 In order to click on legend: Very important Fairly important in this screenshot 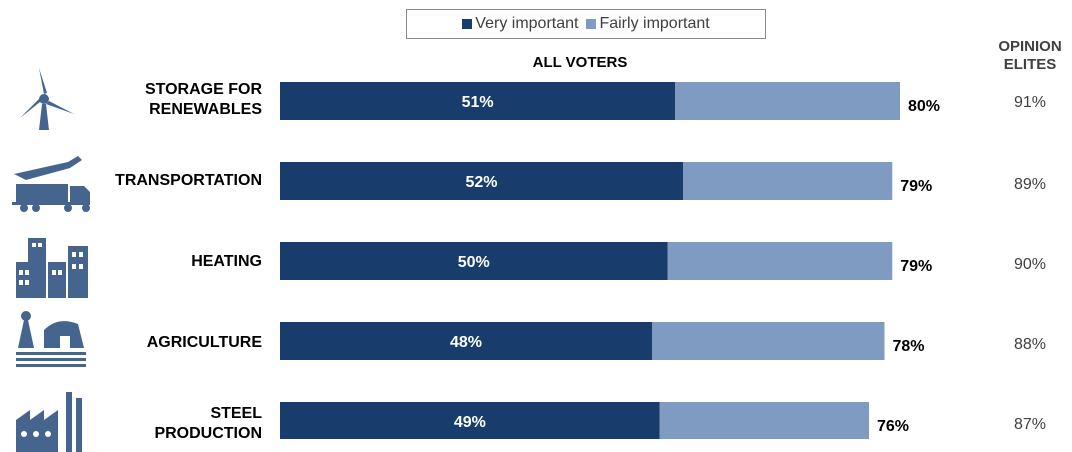, I will do `click(586, 24)`.